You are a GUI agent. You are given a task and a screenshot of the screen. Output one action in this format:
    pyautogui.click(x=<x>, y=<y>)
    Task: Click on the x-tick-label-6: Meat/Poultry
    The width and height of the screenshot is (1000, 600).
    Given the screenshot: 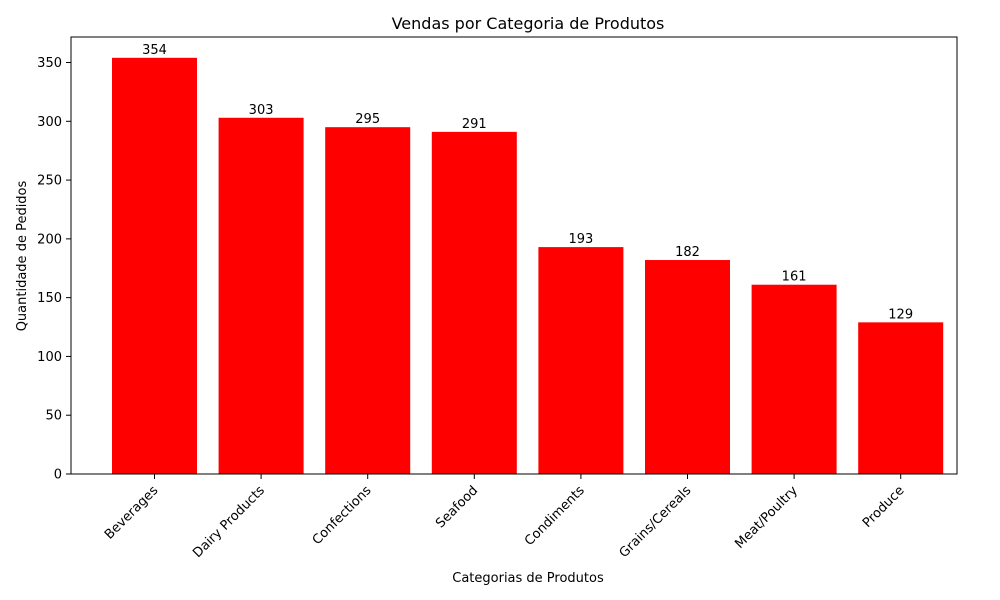 What is the action you would take?
    pyautogui.click(x=766, y=517)
    